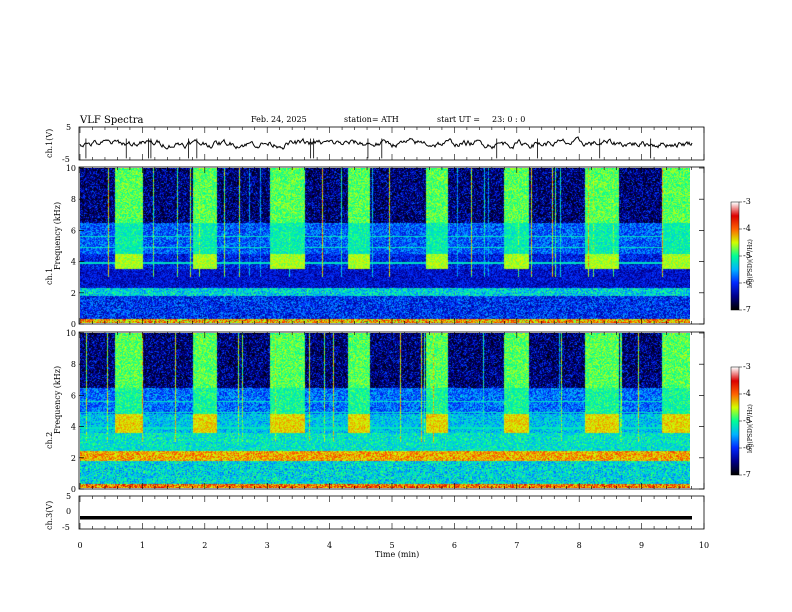  Describe the element at coordinates (750, 263) in the screenshot. I see `ch1-colorbar-label: log(PSD)(V²/Hz)` at that location.